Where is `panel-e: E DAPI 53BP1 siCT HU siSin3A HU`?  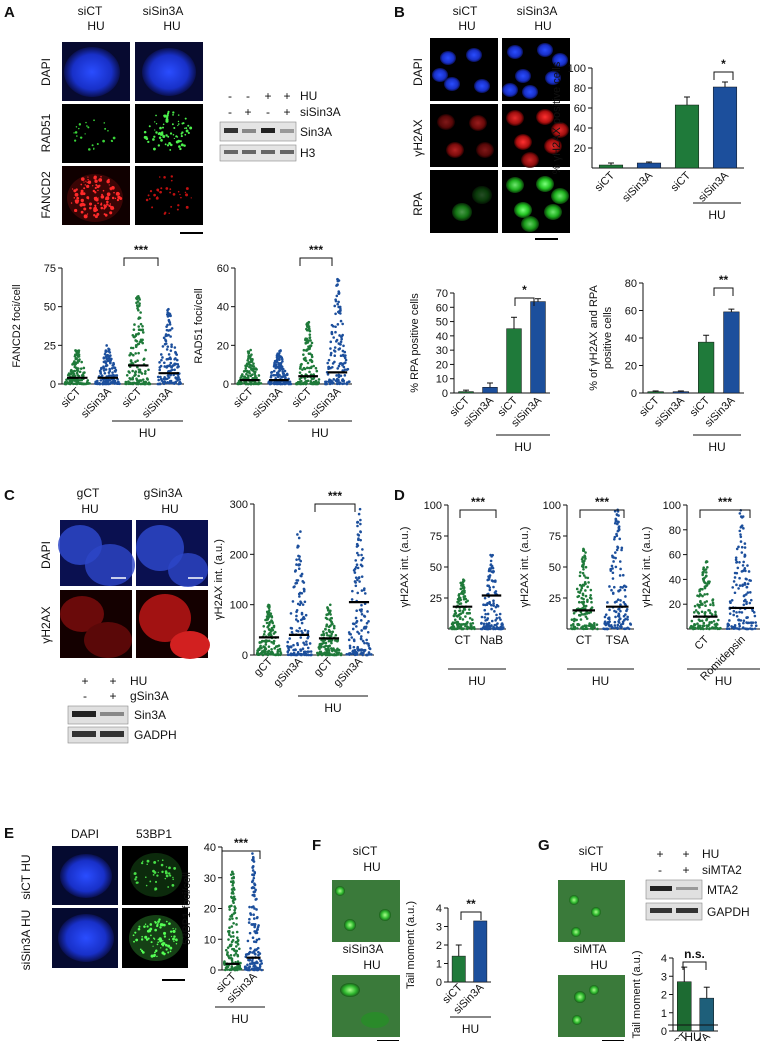 panel-e: E DAPI 53BP1 siCT HU siSin3A HU is located at coordinates (96, 903).